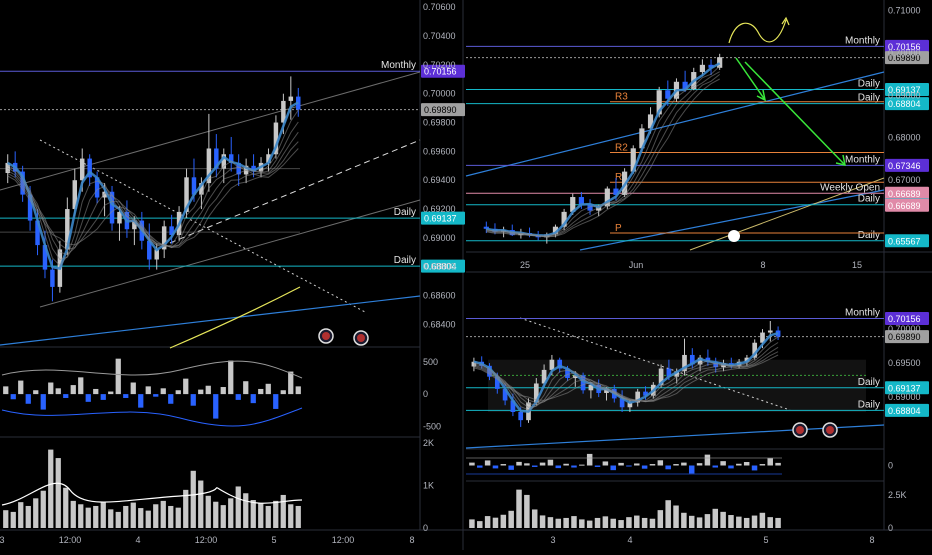  Describe the element at coordinates (152, 494) in the screenshot. I see `volume-average-line` at that location.